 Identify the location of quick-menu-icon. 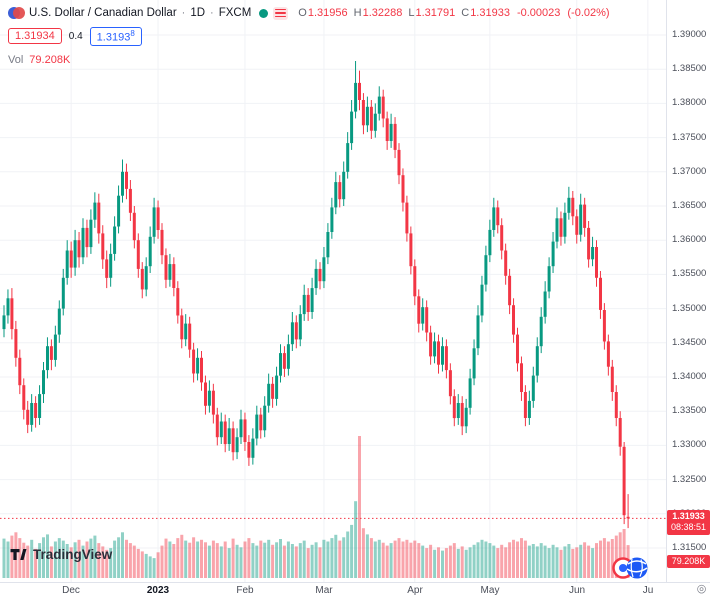
(281, 13).